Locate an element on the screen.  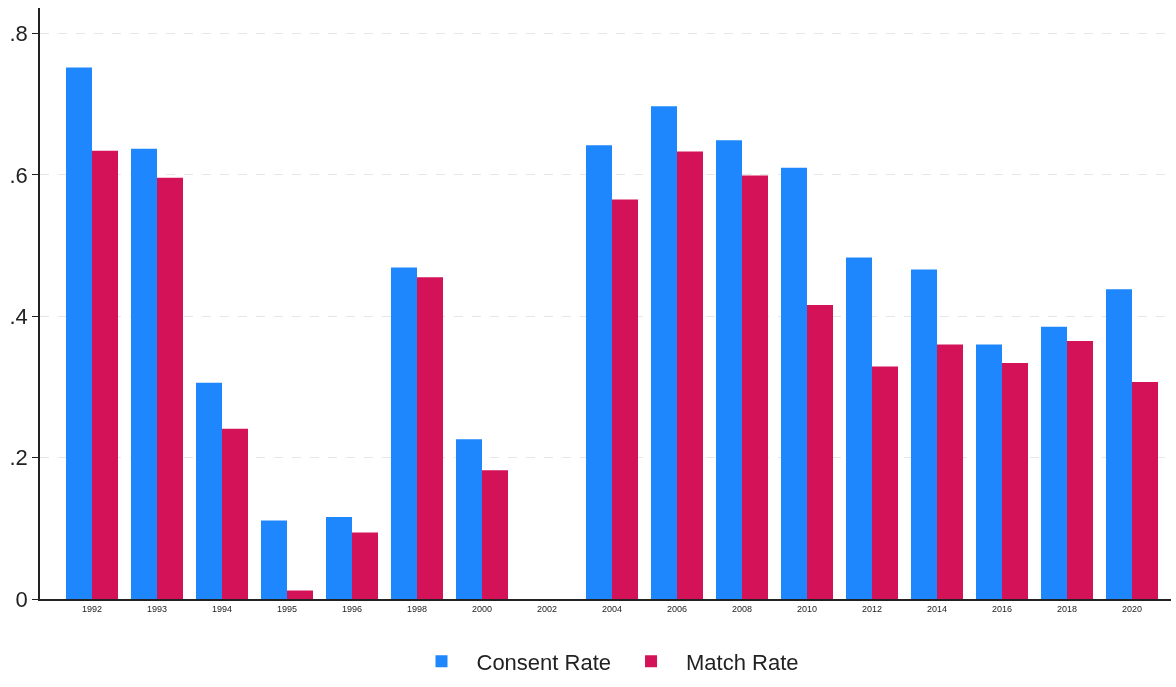
x-tick-label: 1995 is located at coordinates (287, 608).